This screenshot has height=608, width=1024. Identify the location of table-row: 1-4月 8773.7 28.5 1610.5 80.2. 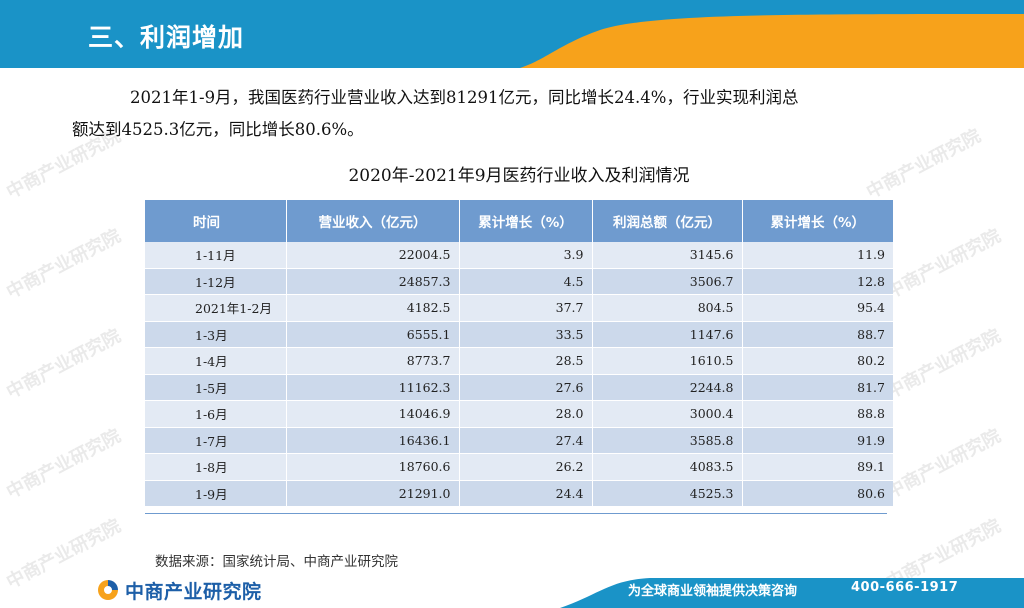
(519, 361).